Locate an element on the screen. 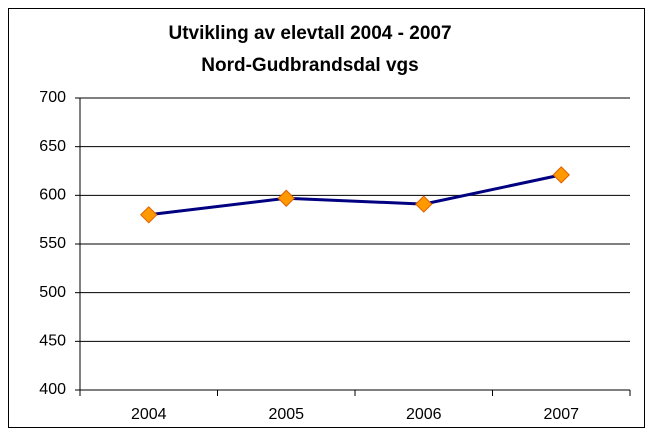 The height and width of the screenshot is (436, 653). y-tick-label: 600 is located at coordinates (52, 195).